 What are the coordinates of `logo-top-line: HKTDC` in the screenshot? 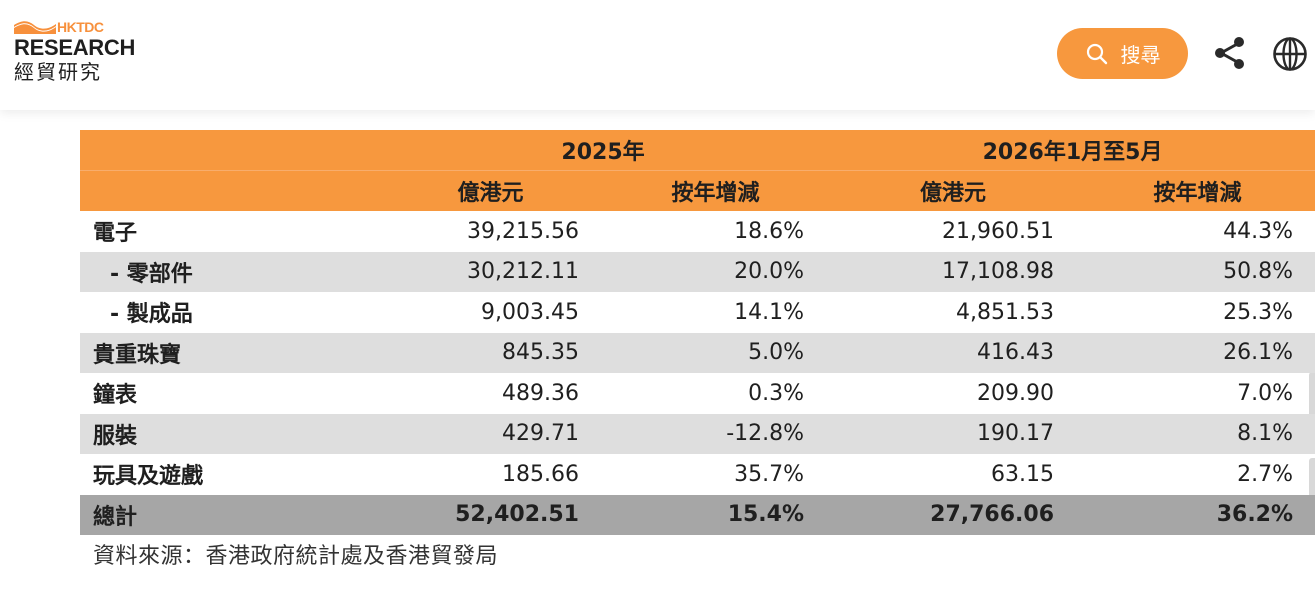 It's located at (84, 27).